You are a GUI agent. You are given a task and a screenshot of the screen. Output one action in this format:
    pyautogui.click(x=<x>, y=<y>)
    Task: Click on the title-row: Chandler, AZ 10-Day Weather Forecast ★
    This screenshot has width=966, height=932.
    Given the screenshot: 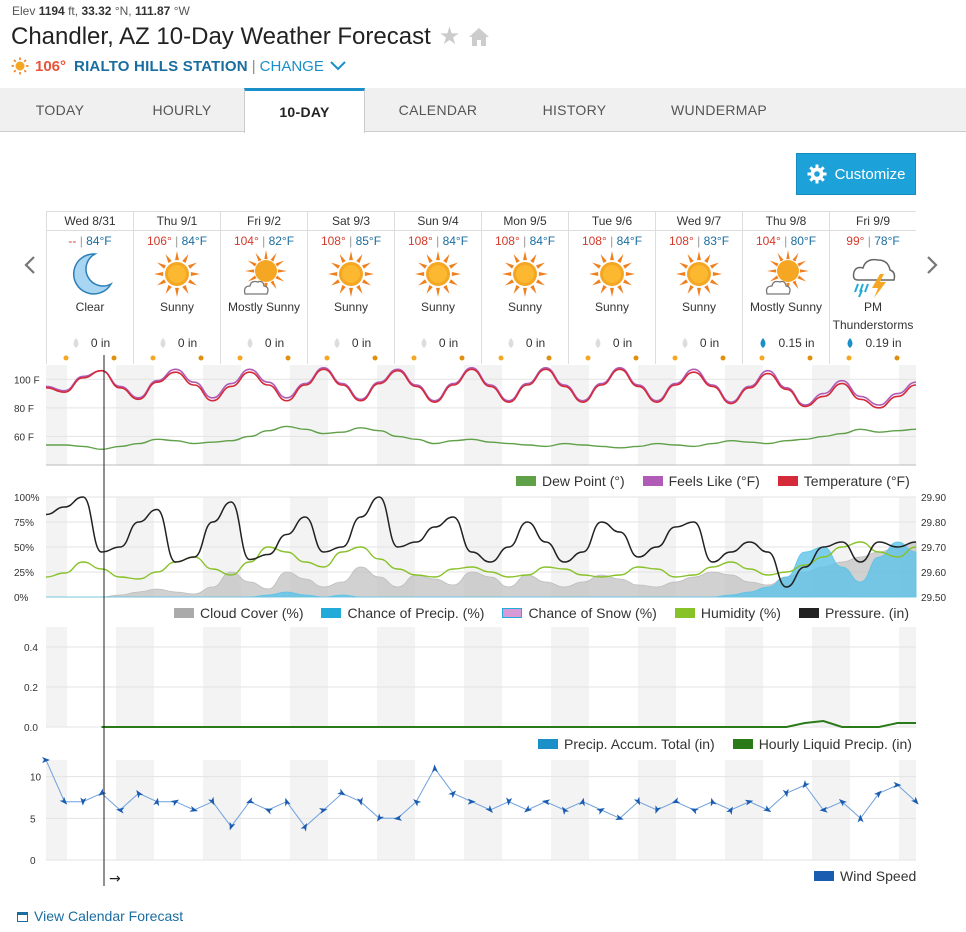 What is the action you would take?
    pyautogui.click(x=250, y=36)
    